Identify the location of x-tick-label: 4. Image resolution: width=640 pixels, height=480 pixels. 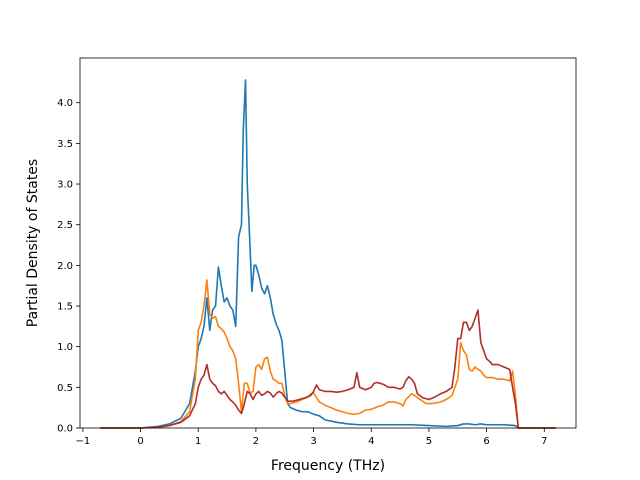
(371, 441).